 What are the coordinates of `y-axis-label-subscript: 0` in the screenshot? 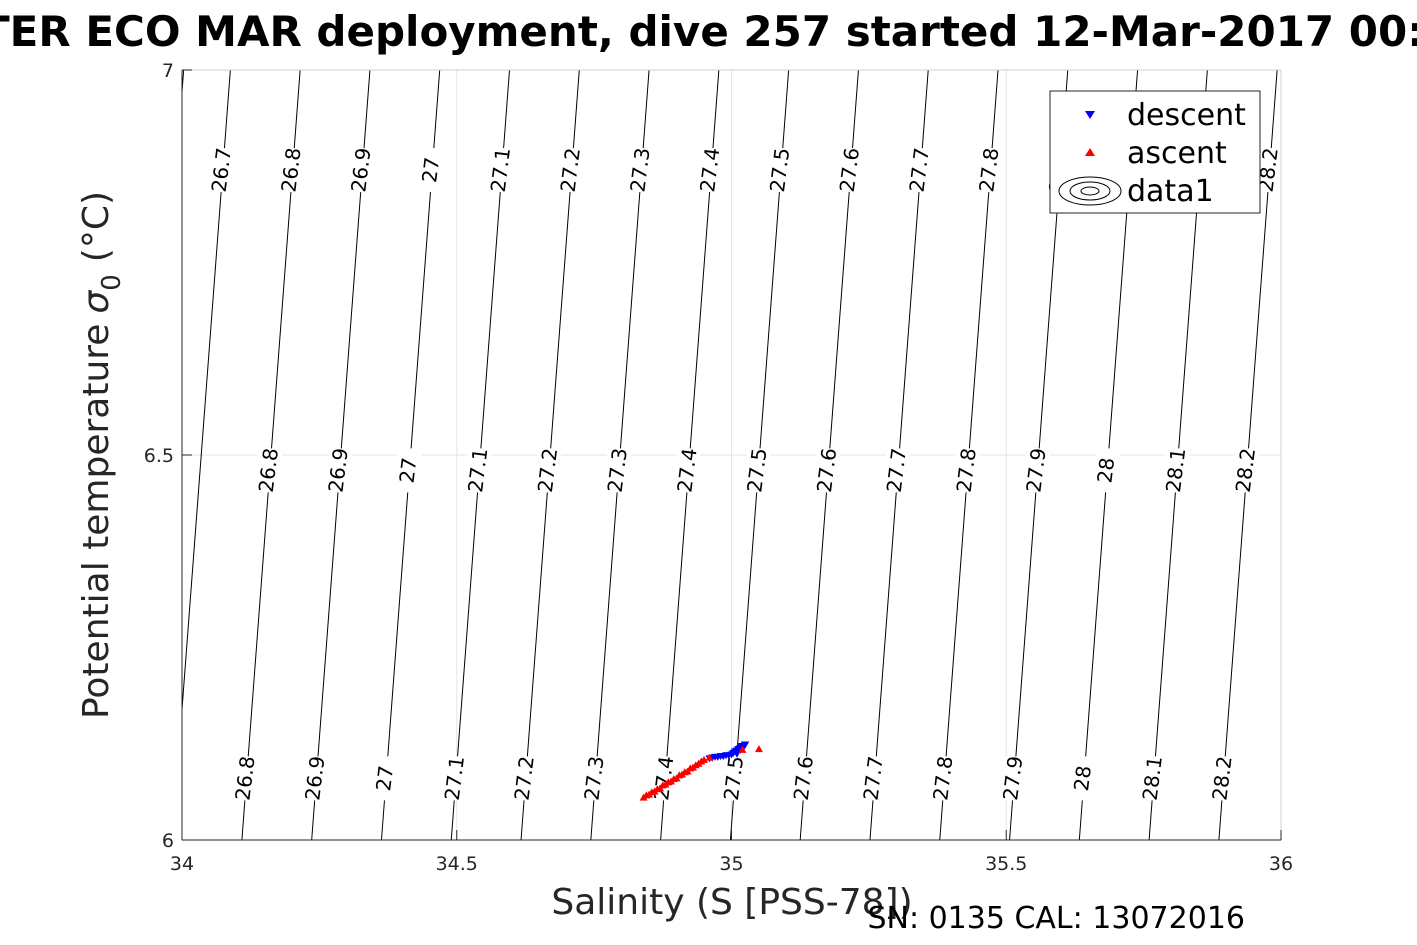 It's located at (112, 282).